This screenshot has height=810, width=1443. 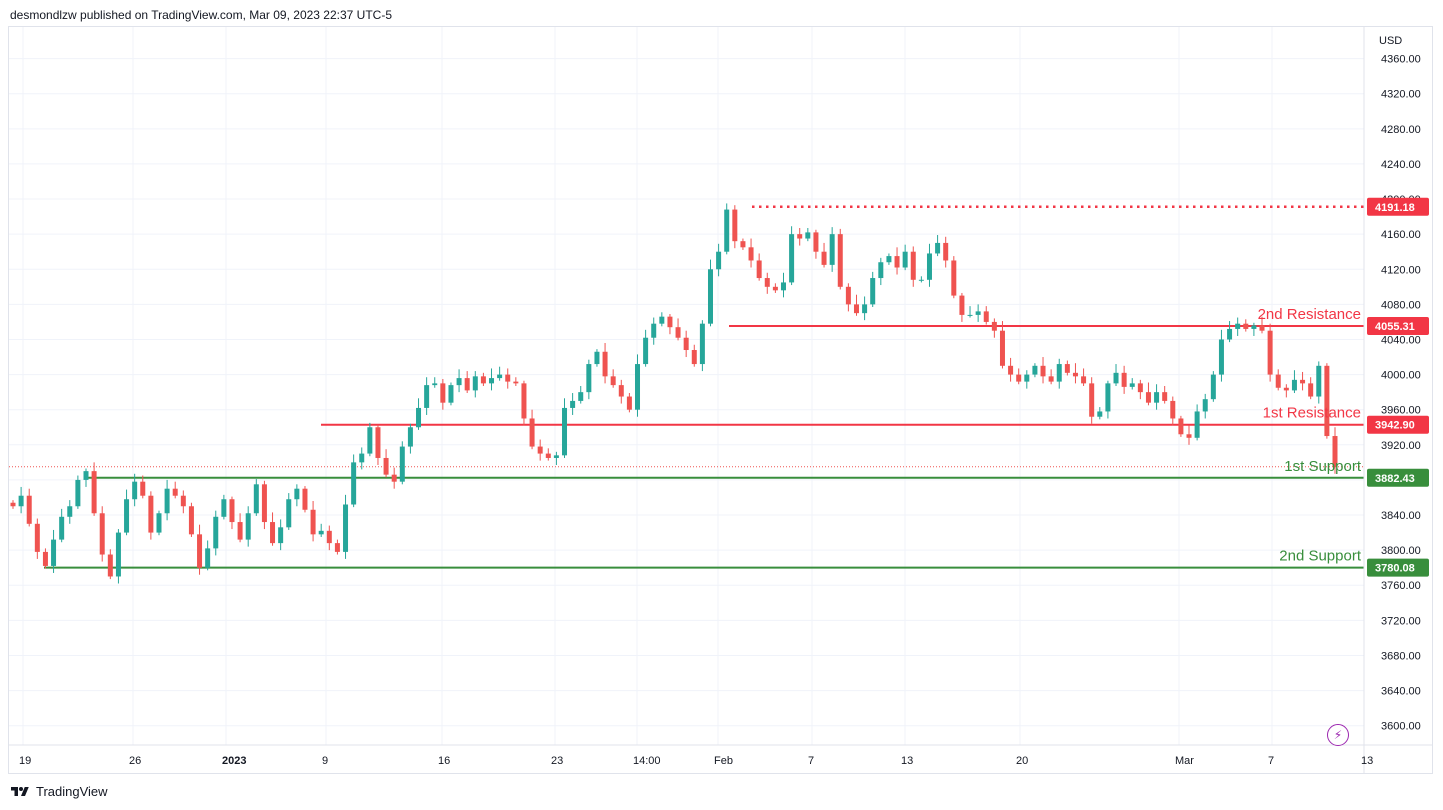 I want to click on price-tick-label: 4280.00, so click(x=1401, y=130).